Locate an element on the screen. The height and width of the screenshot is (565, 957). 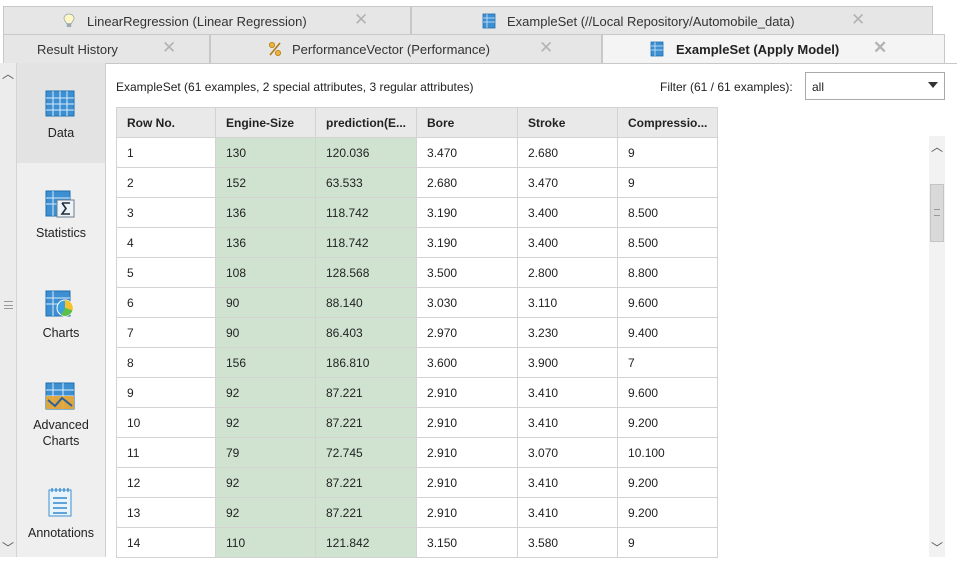
column-header-row-no: Row No. is located at coordinates (166, 122).